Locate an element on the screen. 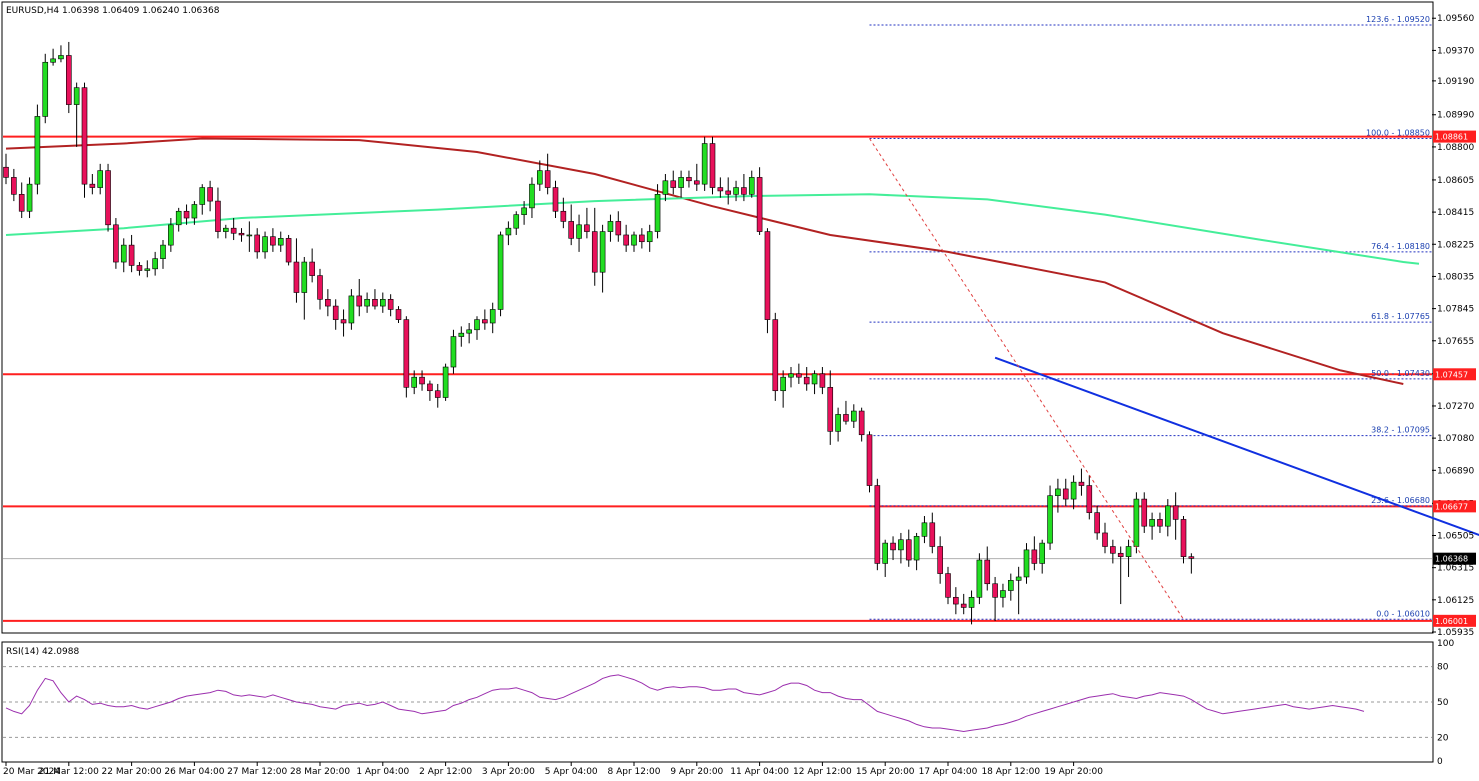 Image resolution: width=1479 pixels, height=781 pixels. price-tags: 1.08861 1.07457 1.06677 1.06001 1.06368 is located at coordinates (1454, 378).